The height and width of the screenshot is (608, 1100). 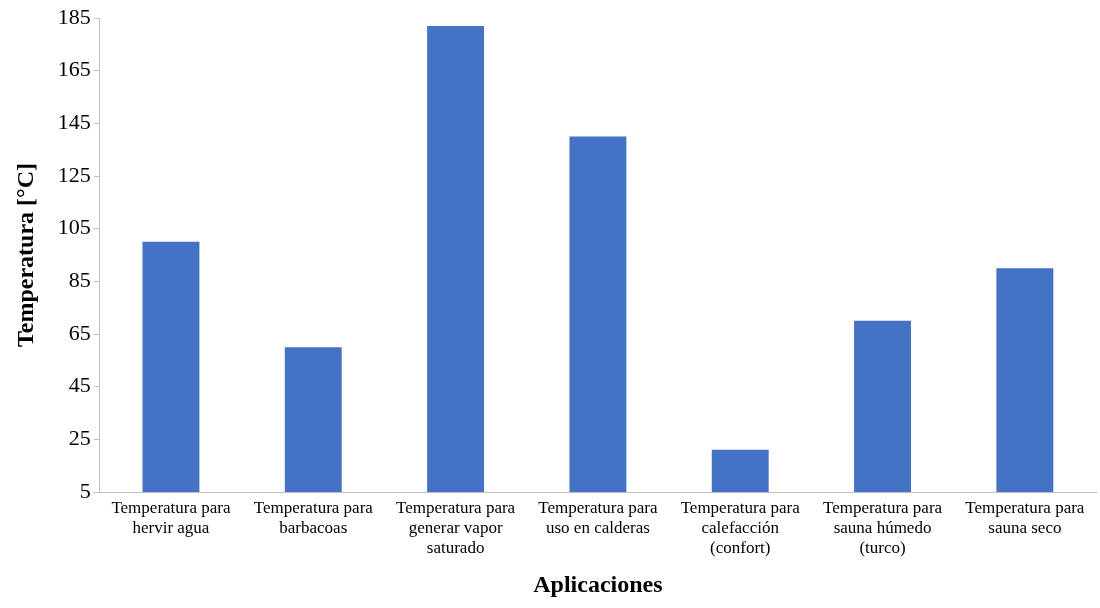 What do you see at coordinates (85, 490) in the screenshot?
I see `y-tick-label: 5` at bounding box center [85, 490].